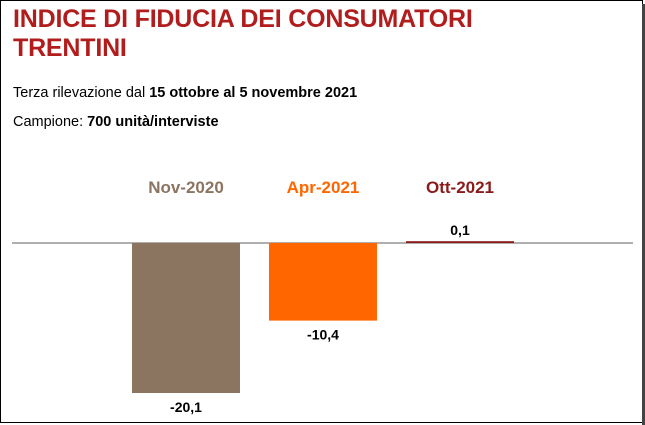 This screenshot has width=645, height=425. What do you see at coordinates (153, 122) in the screenshot?
I see `sample-value: 700 unità/interviste` at bounding box center [153, 122].